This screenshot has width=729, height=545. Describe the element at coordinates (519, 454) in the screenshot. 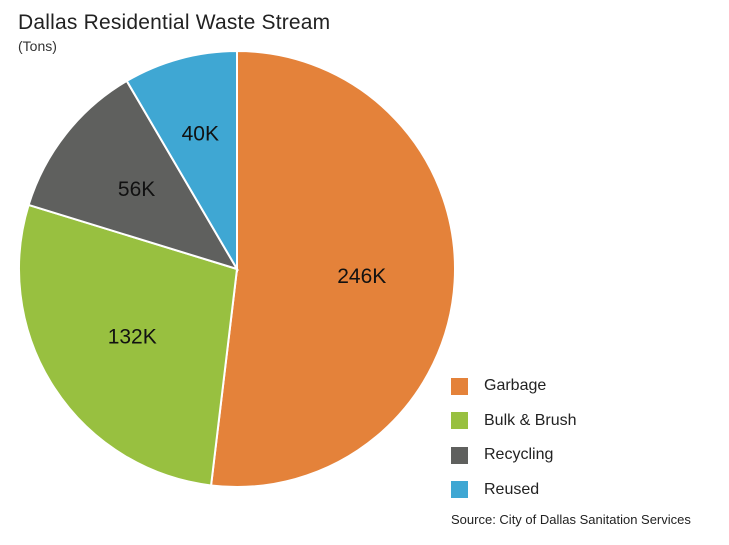

I see `legend-label-recycling: Recycling` at that location.